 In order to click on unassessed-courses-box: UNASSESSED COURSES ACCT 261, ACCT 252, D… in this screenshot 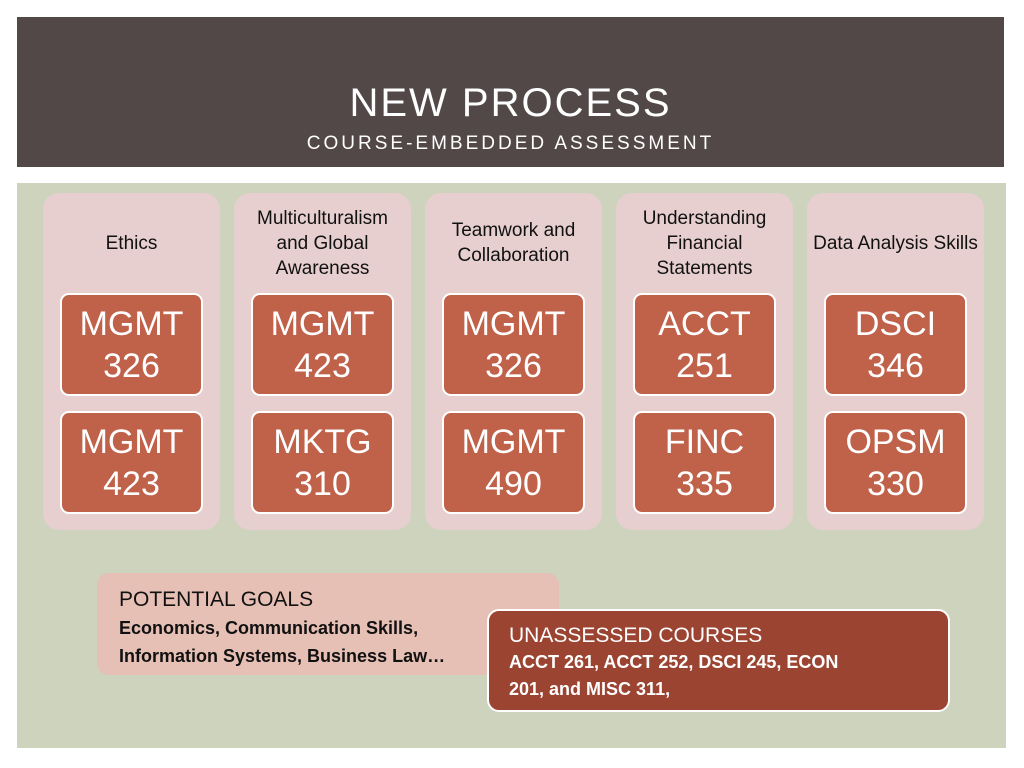, I will do `click(718, 660)`.